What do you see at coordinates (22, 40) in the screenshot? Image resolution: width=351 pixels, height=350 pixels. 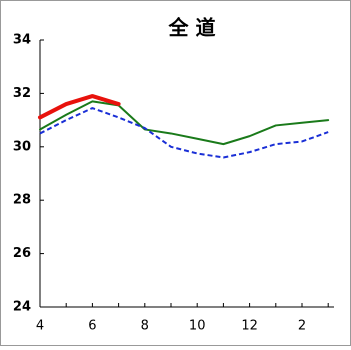 I see `y-tick-label: 34` at bounding box center [22, 40].